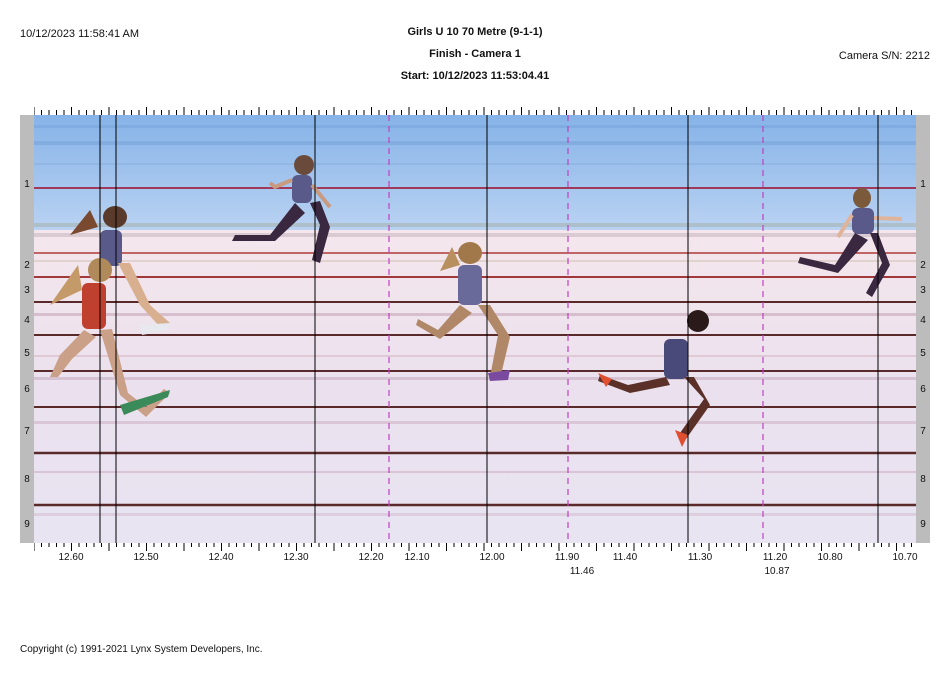 This screenshot has width=950, height=678. Describe the element at coordinates (27, 479) in the screenshot. I see `lane-number-left-8: 8` at that location.